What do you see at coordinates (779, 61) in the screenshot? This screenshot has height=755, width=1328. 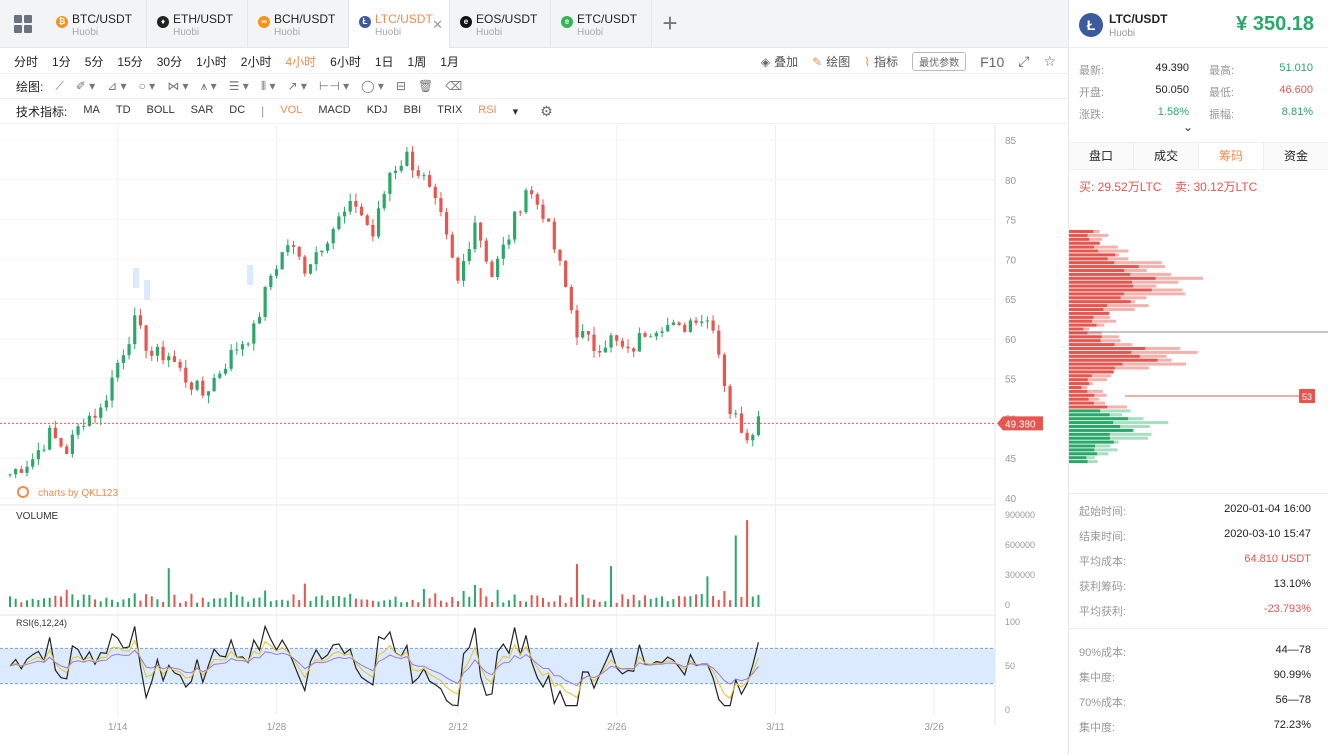 I see `overlay-button: ◈ 叠加` at bounding box center [779, 61].